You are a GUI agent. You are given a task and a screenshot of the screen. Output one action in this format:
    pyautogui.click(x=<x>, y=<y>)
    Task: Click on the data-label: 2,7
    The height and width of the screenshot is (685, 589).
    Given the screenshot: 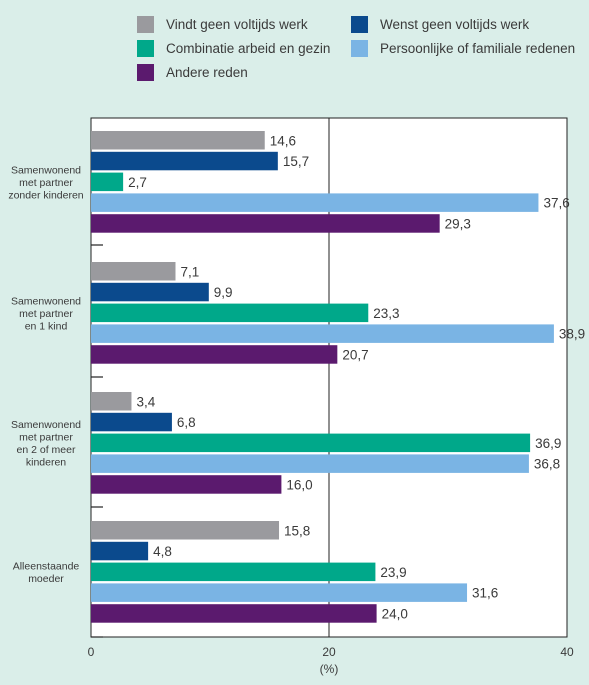 What is the action you would take?
    pyautogui.click(x=137, y=182)
    